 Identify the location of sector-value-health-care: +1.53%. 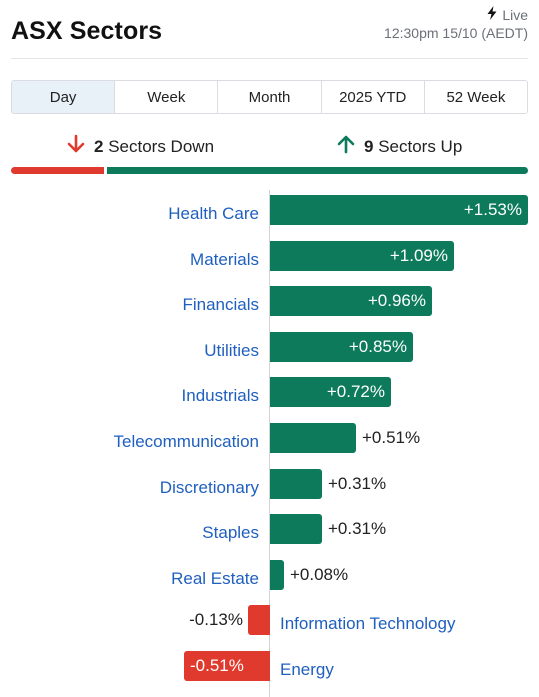
(492, 209).